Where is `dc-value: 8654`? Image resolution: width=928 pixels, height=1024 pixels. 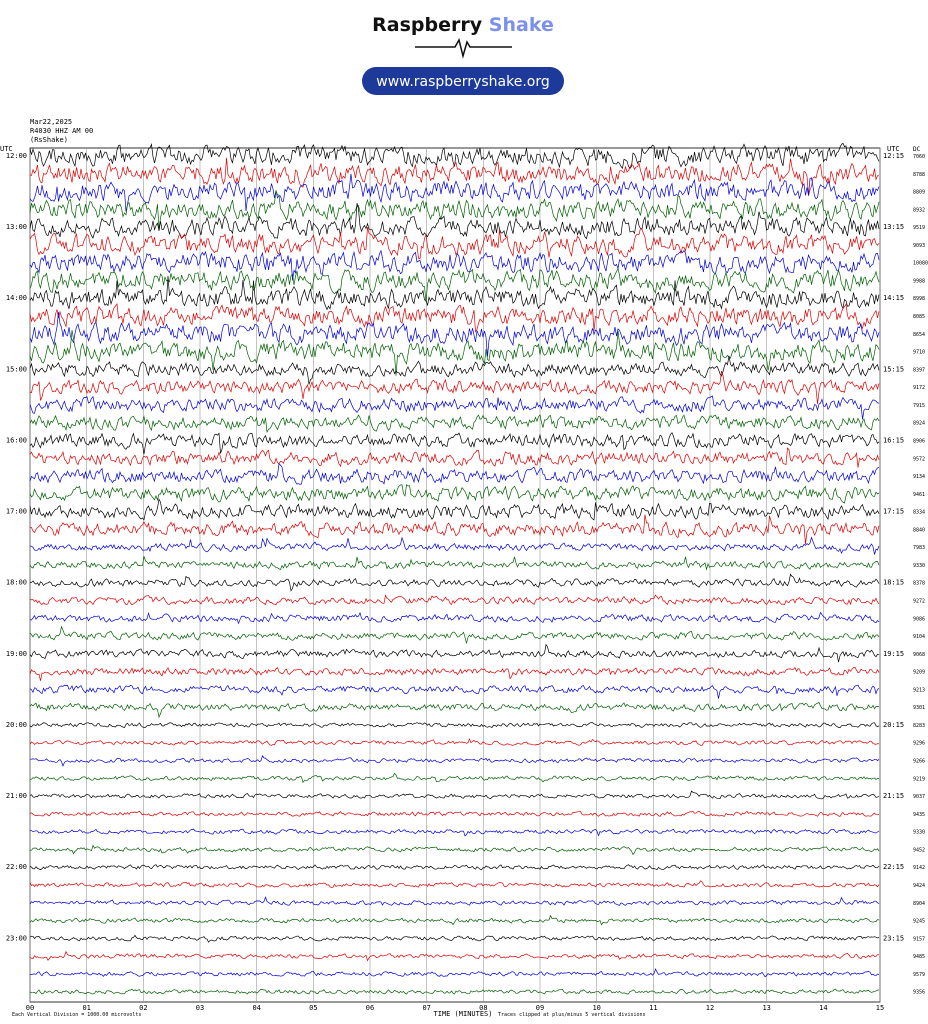 dc-value: 8654 is located at coordinates (919, 335).